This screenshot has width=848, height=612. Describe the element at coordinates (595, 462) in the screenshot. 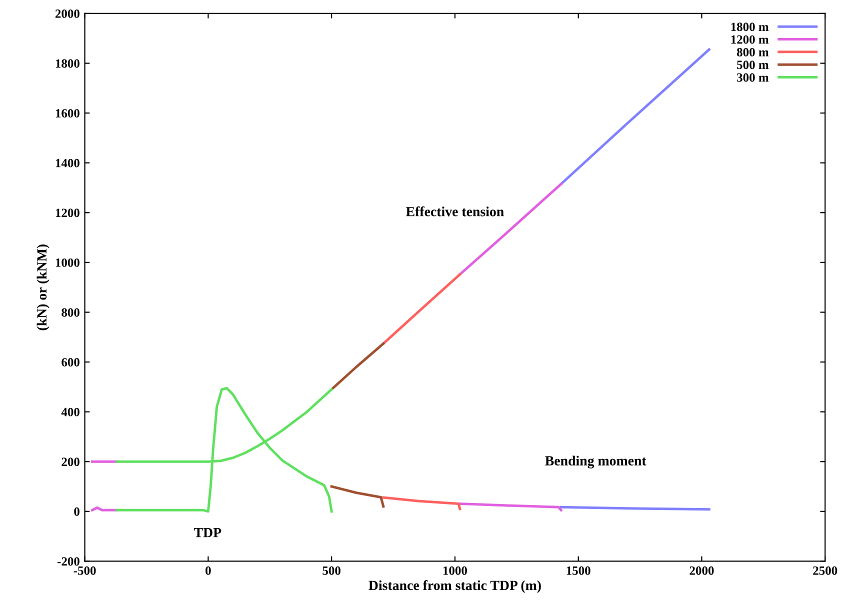

I see `annotation: Bending moment` at that location.